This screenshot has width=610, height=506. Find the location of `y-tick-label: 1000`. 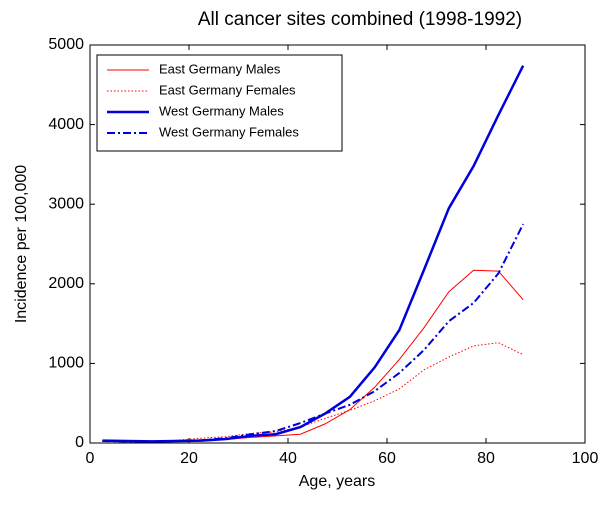

y-tick-label: 1000 is located at coordinates (66, 363).